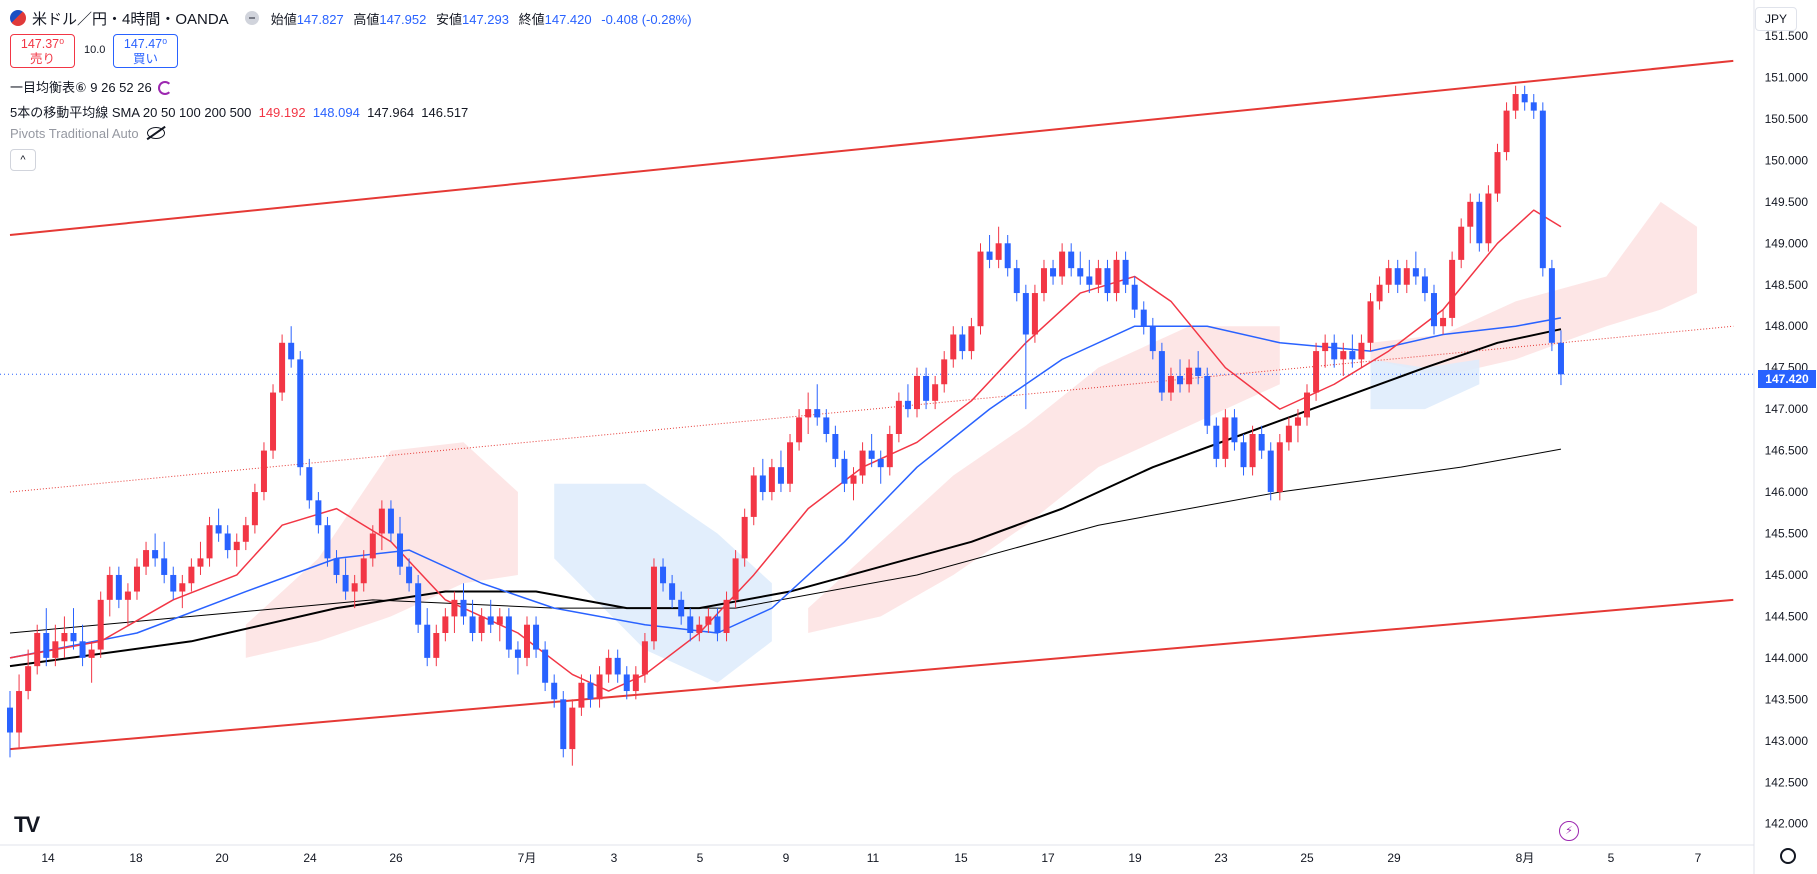 The image size is (1817, 874). I want to click on sell-button: 147.37⁰ 売り, so click(42, 51).